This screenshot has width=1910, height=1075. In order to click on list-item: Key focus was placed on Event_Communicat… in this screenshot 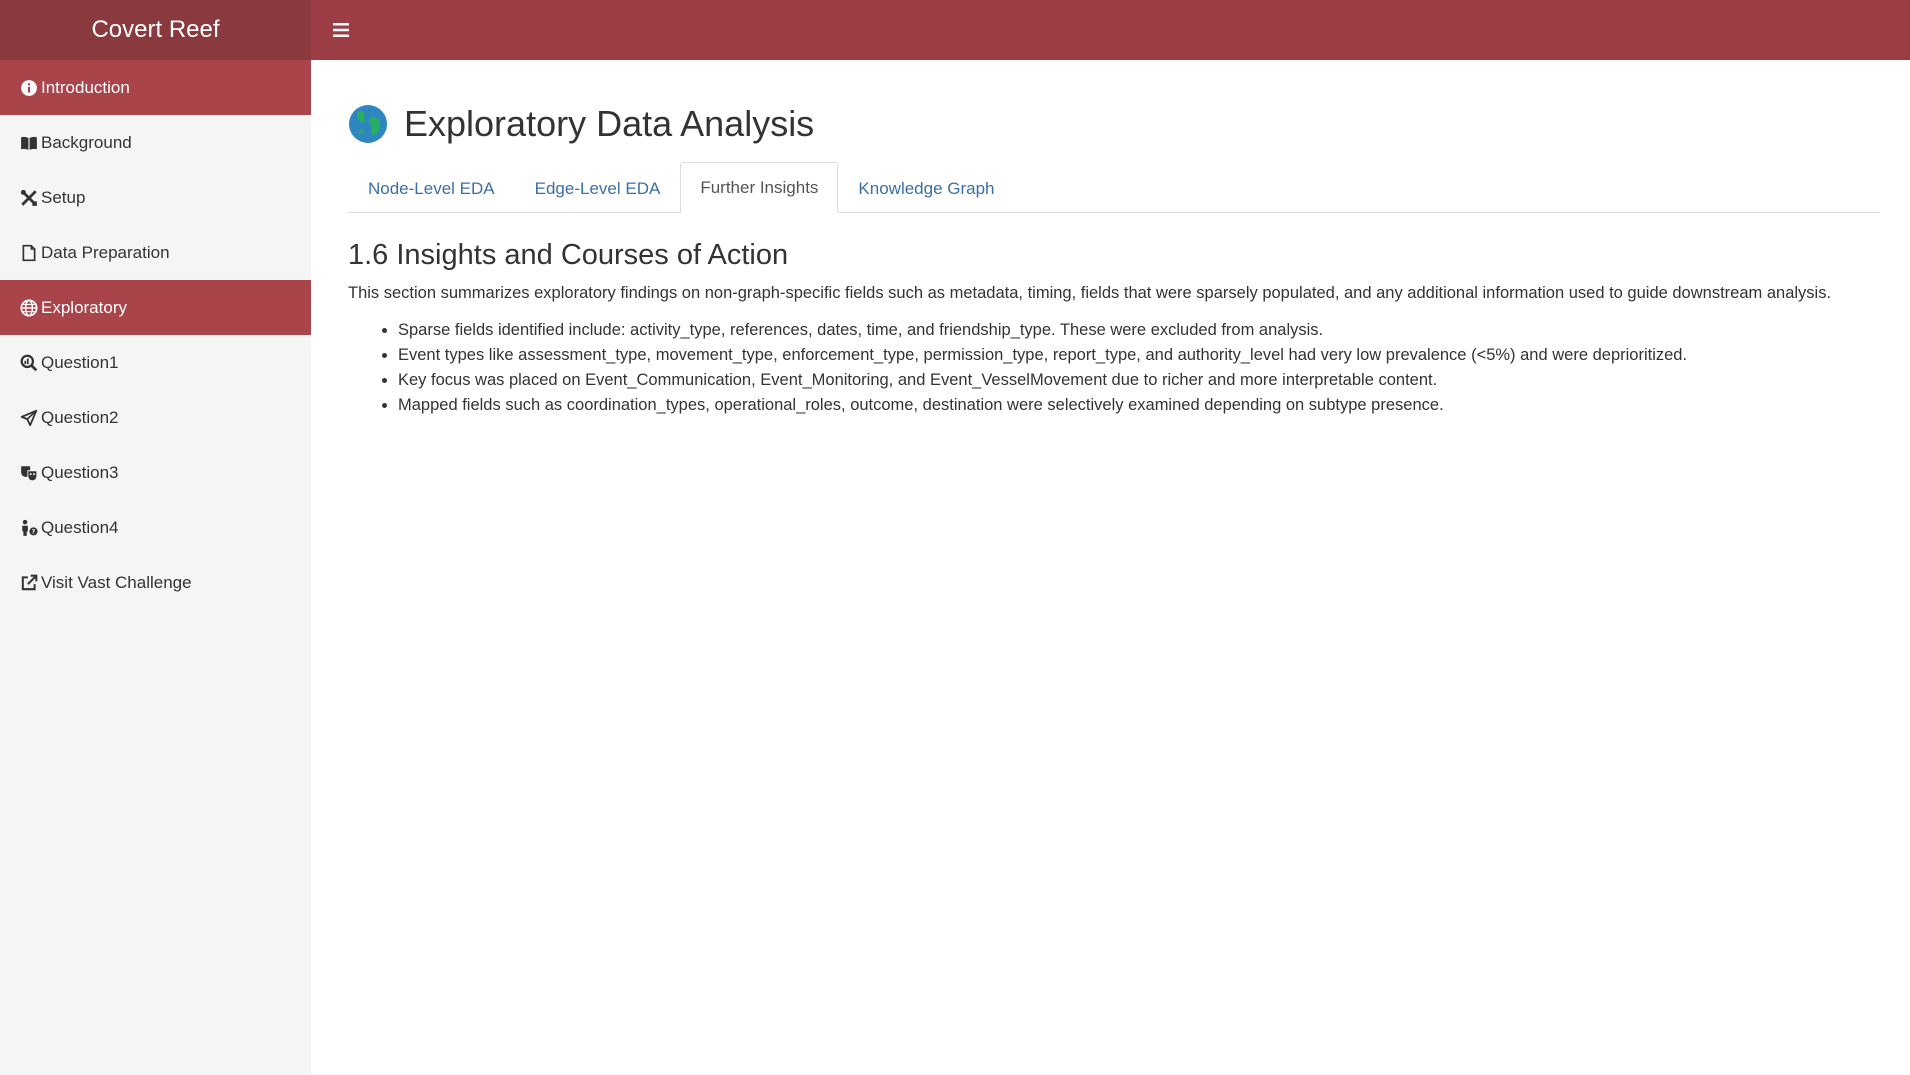, I will do `click(1139, 380)`.